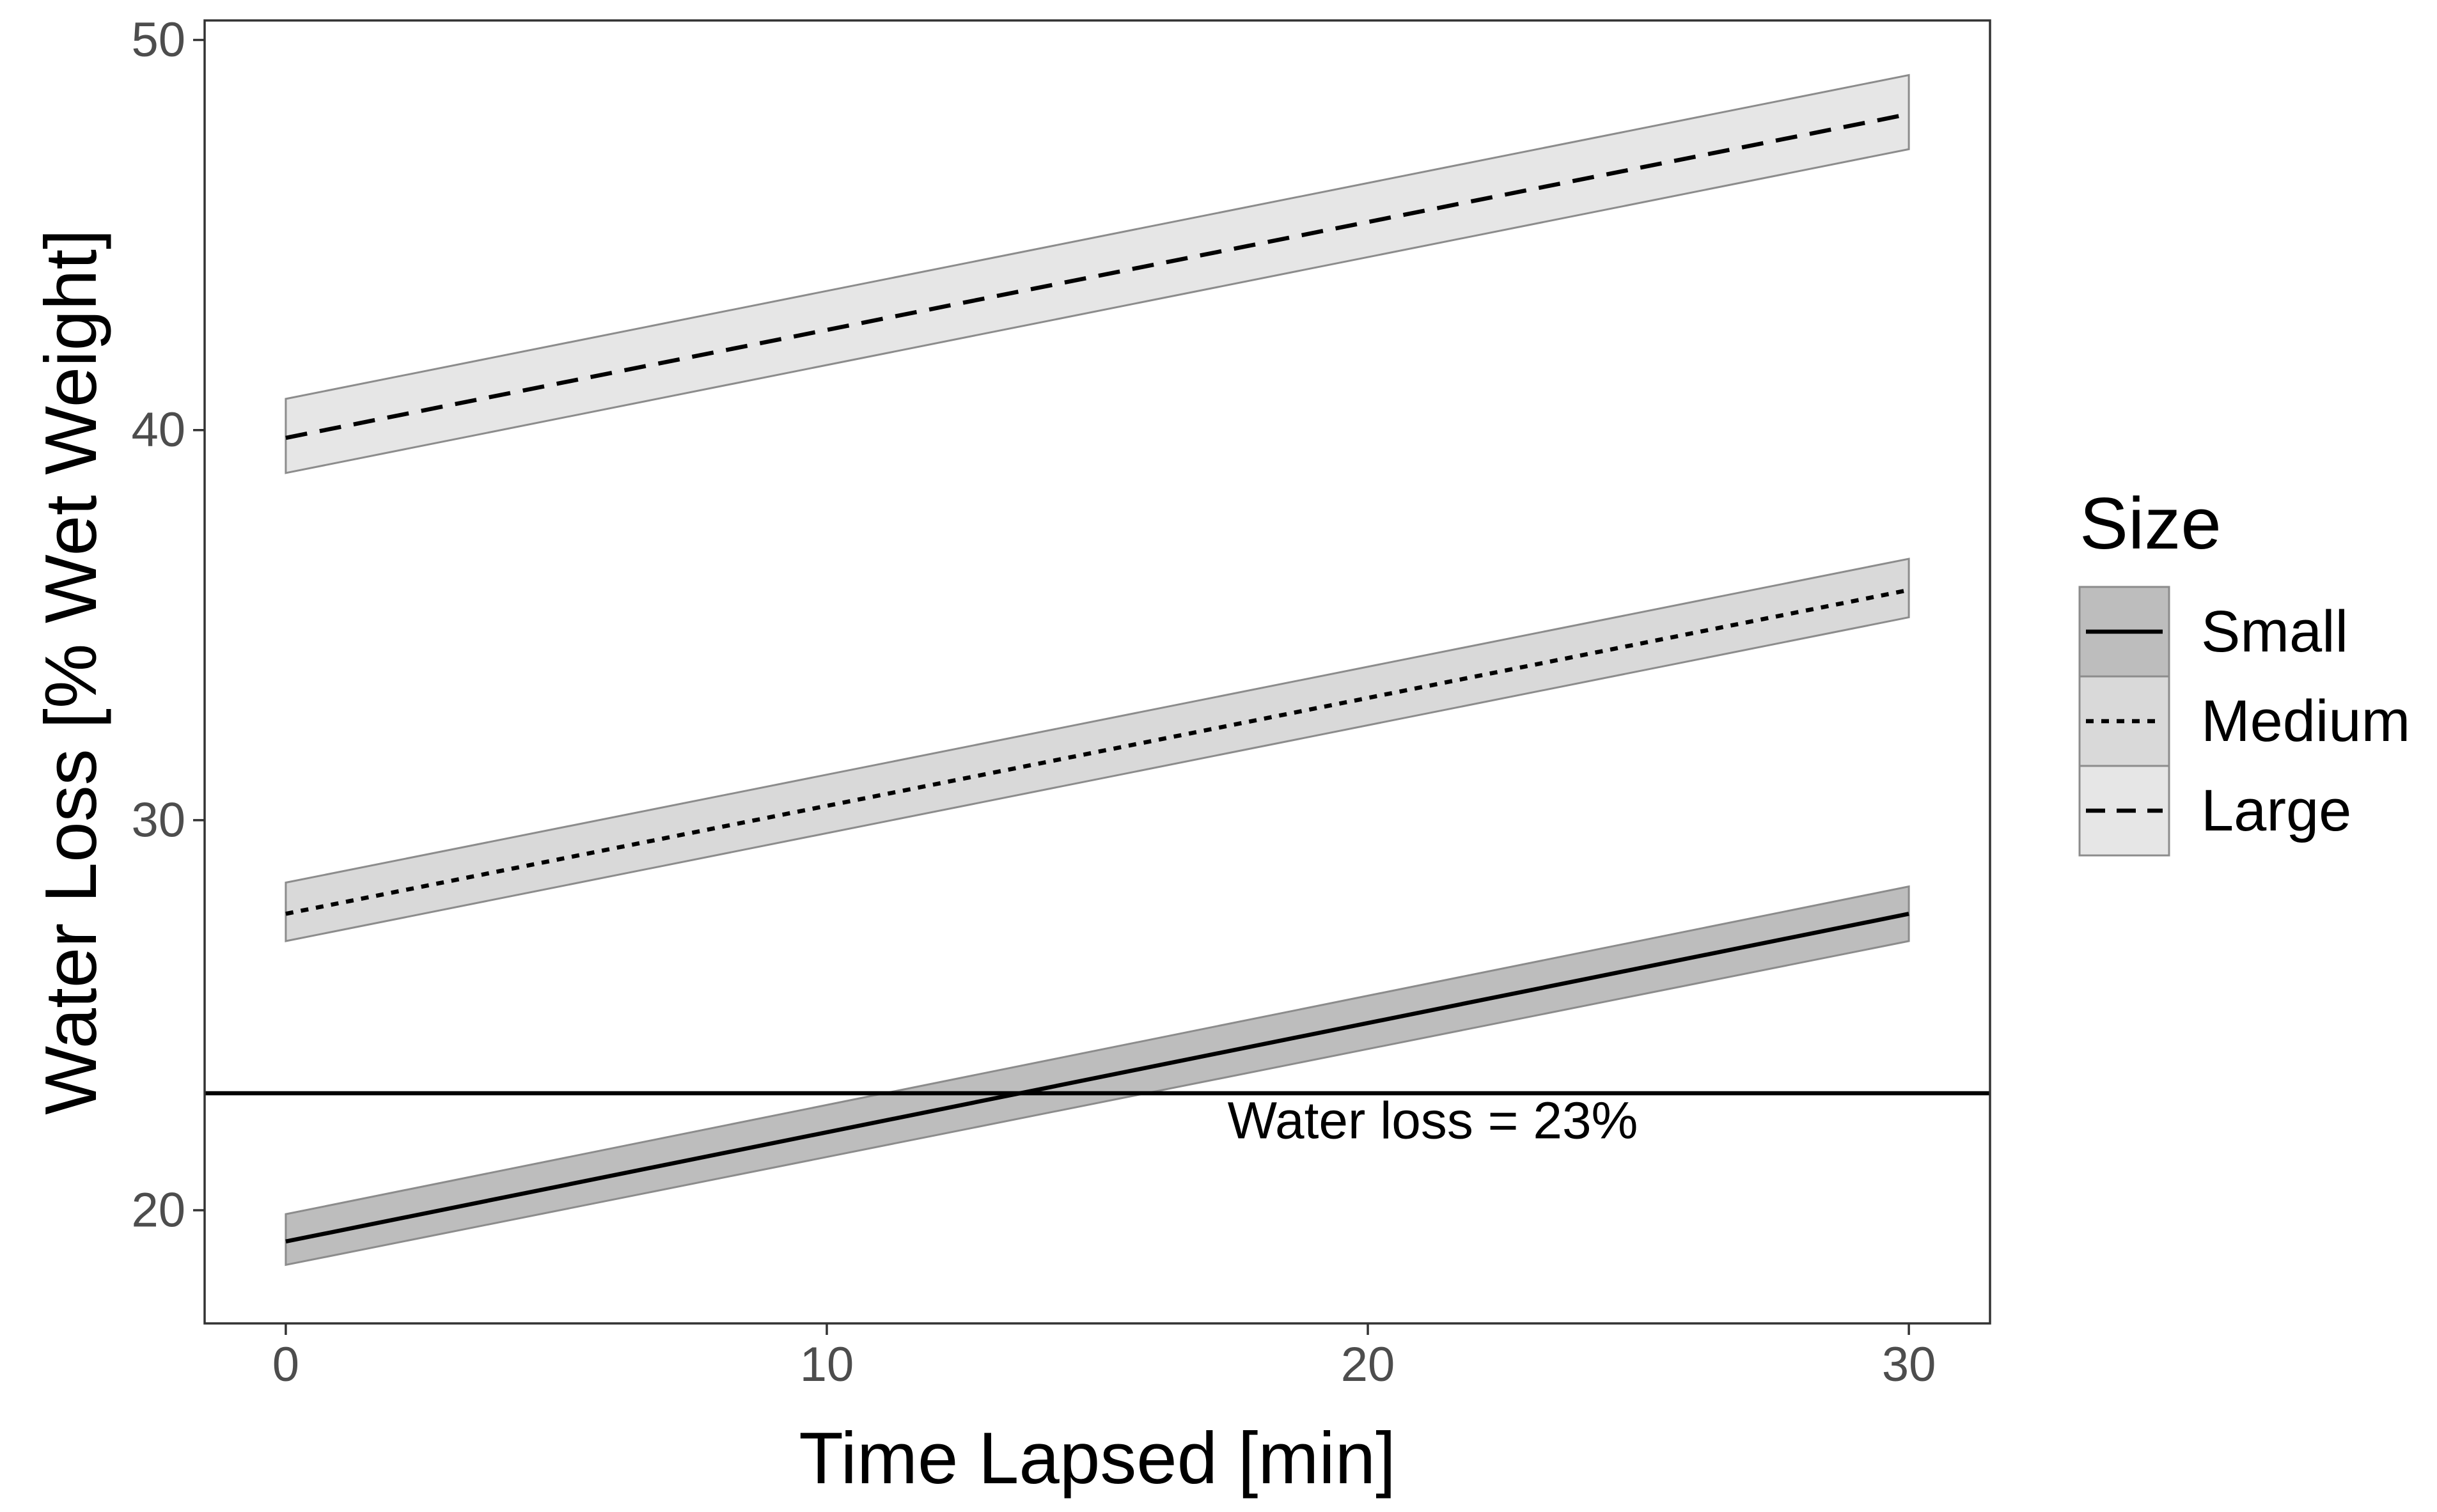 The width and height of the screenshot is (2437, 1512). I want to click on legend-label-medium: Medium, so click(2305, 721).